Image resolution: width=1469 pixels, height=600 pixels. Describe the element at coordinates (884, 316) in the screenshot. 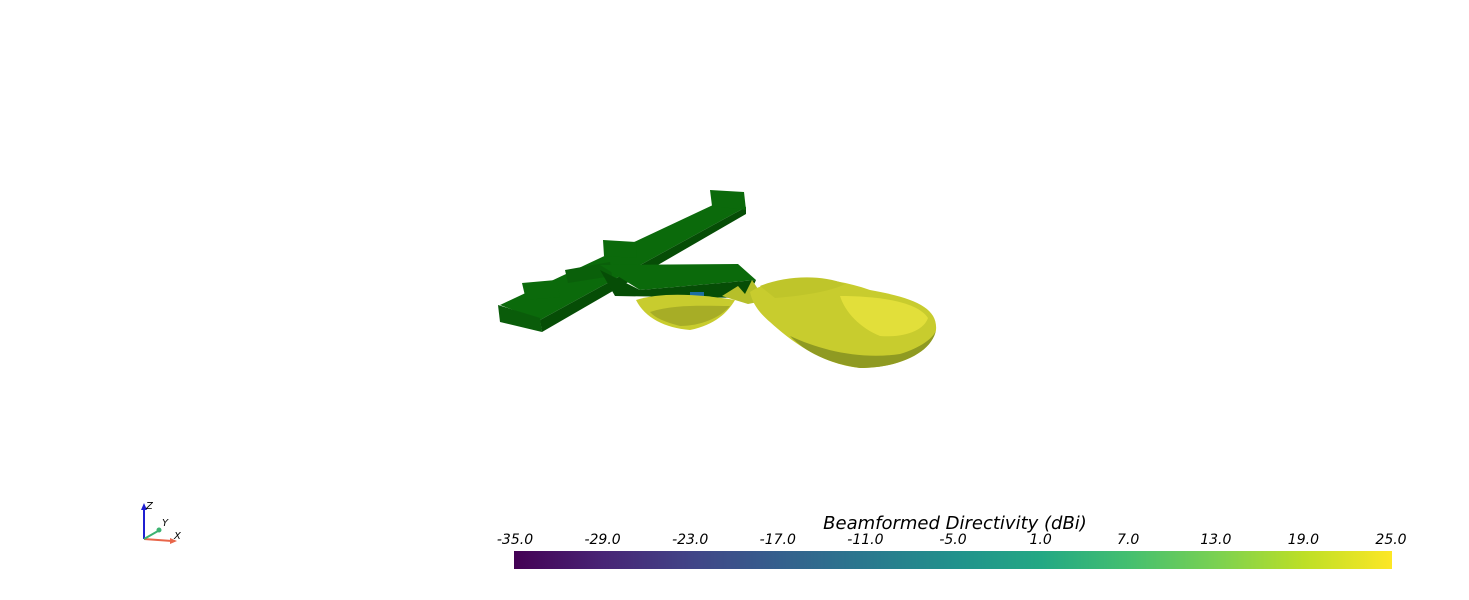

I see `main-lobe-highlight` at that location.